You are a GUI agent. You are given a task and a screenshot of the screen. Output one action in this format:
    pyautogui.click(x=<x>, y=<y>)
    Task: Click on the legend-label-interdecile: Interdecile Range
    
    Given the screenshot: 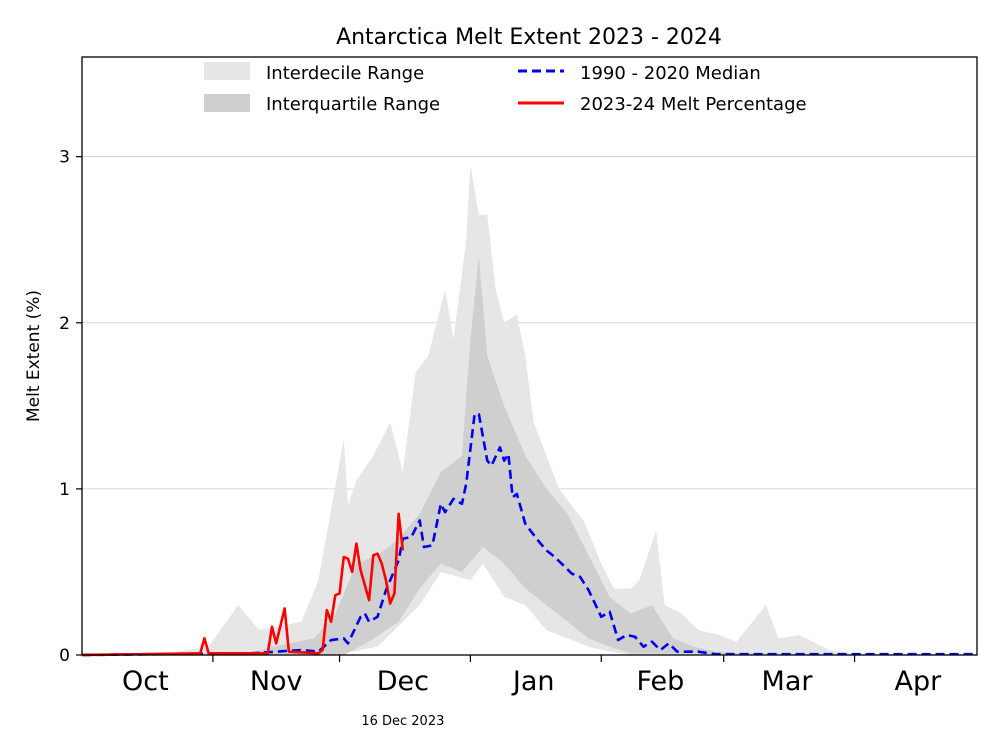 What is the action you would take?
    pyautogui.click(x=345, y=73)
    